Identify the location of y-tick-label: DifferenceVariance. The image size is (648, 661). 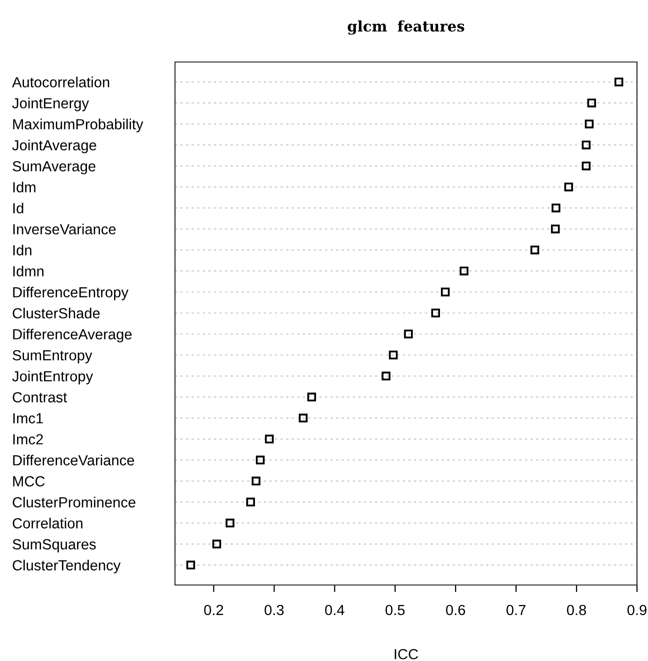
(73, 460).